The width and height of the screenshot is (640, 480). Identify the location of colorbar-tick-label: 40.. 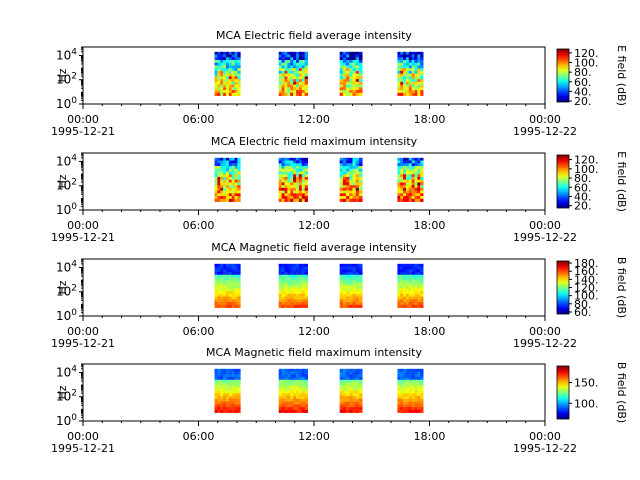
(583, 91).